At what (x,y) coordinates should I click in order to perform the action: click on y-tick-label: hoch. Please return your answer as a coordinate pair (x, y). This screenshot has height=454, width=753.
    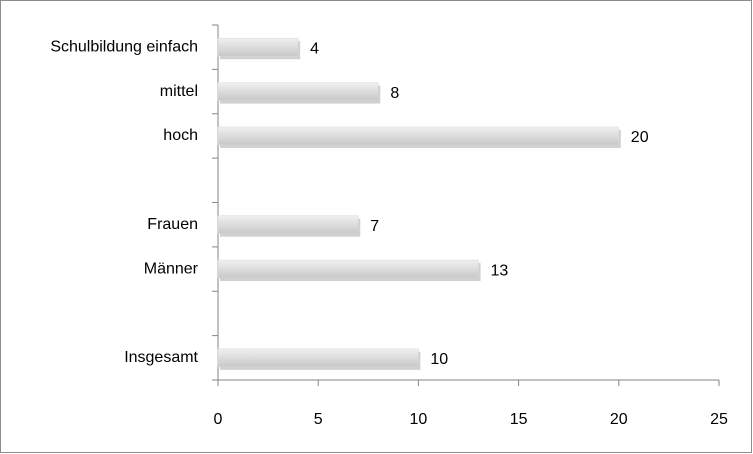
    Looking at the image, I should click on (180, 135).